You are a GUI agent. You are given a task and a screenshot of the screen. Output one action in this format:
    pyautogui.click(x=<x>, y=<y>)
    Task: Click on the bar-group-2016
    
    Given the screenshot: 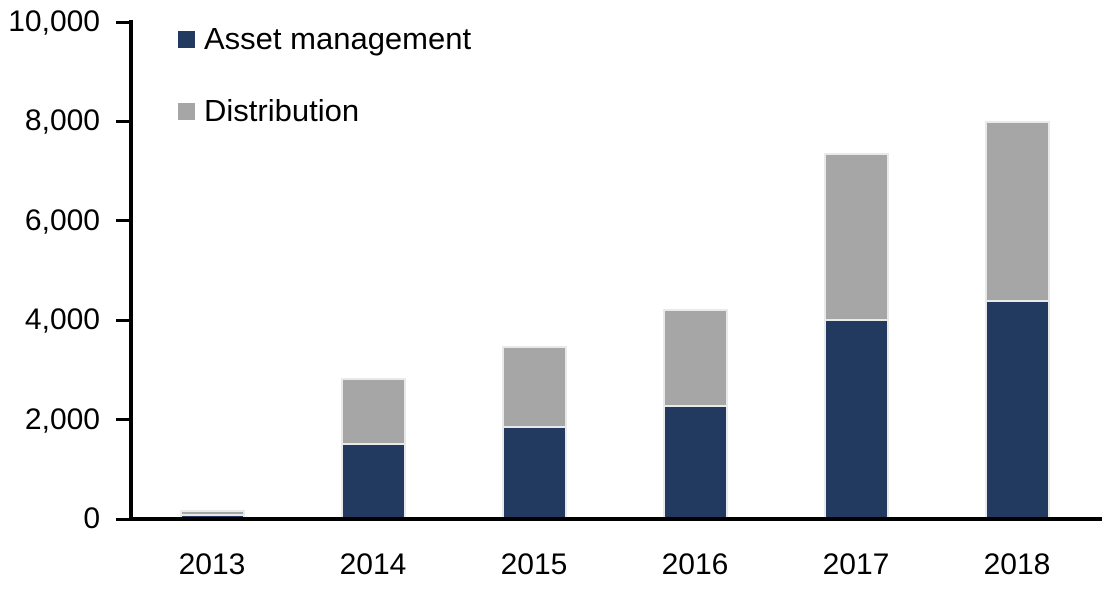 What is the action you would take?
    pyautogui.click(x=695, y=413)
    